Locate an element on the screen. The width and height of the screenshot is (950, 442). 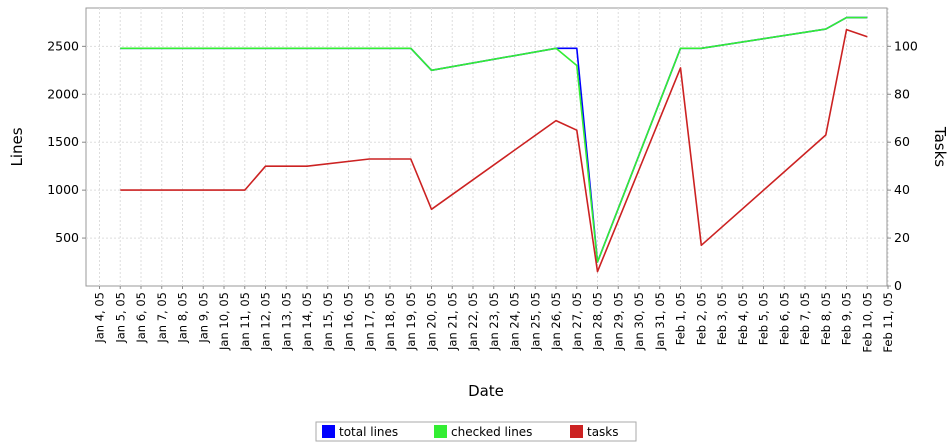
y-axis-title: Lines is located at coordinates (17, 146).